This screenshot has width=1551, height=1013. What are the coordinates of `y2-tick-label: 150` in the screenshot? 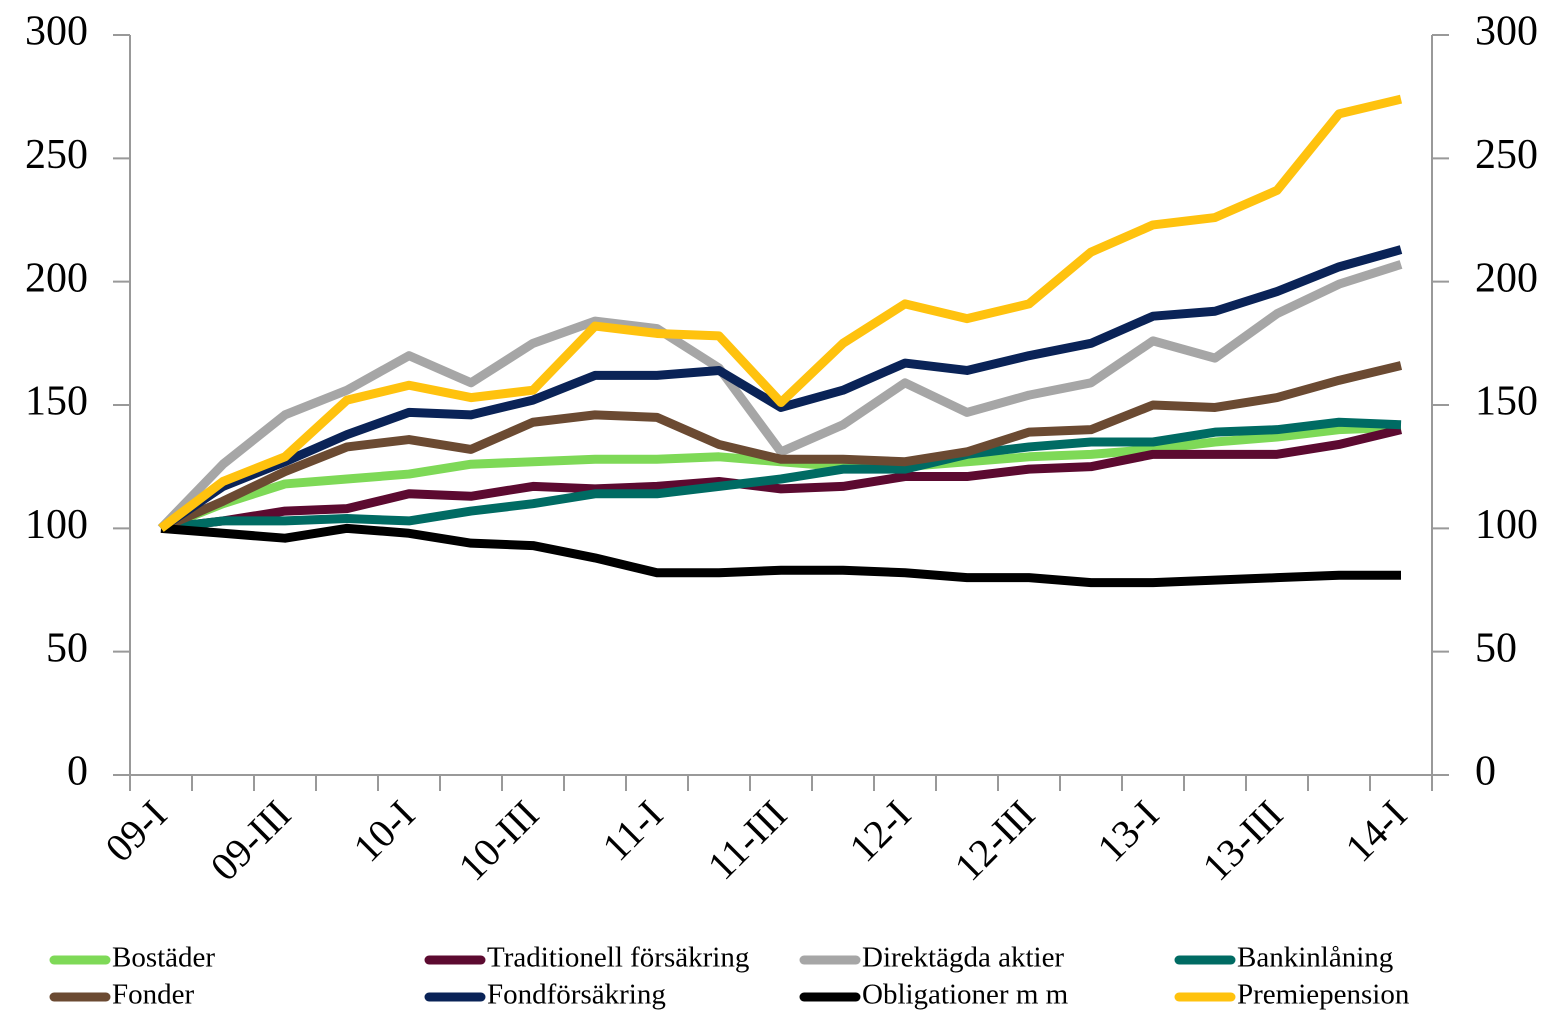 It's located at (1506, 402).